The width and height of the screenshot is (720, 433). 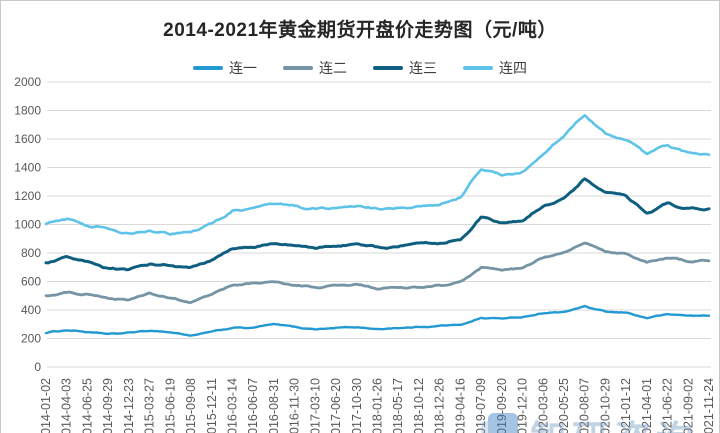 What do you see at coordinates (31, 282) in the screenshot?
I see `y-axis-label: 600` at bounding box center [31, 282].